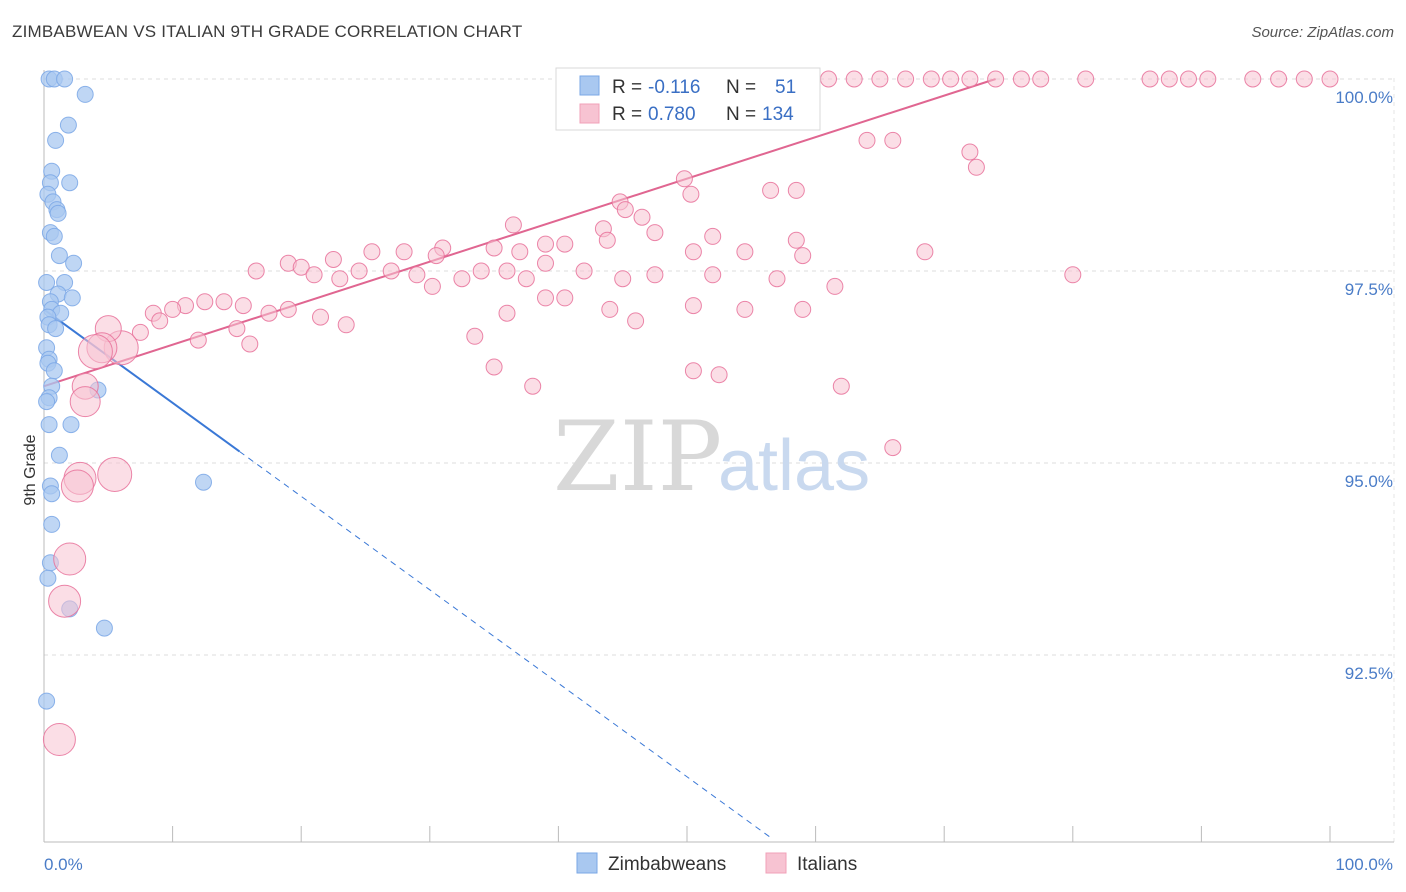  Describe the element at coordinates (30, 469) in the screenshot. I see `y-axis-label: 9th Grade` at that location.